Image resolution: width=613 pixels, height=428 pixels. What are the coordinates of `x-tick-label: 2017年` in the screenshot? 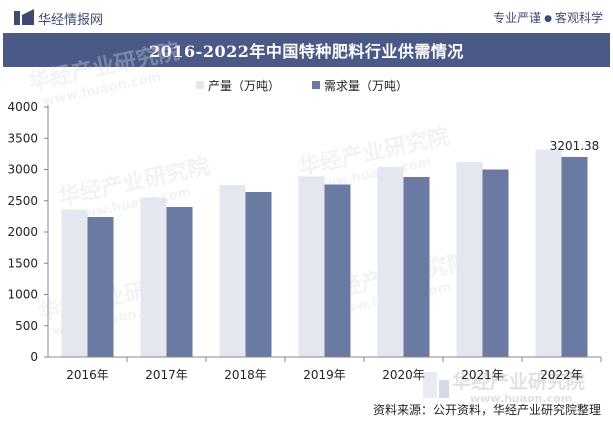 It's located at (166, 375).